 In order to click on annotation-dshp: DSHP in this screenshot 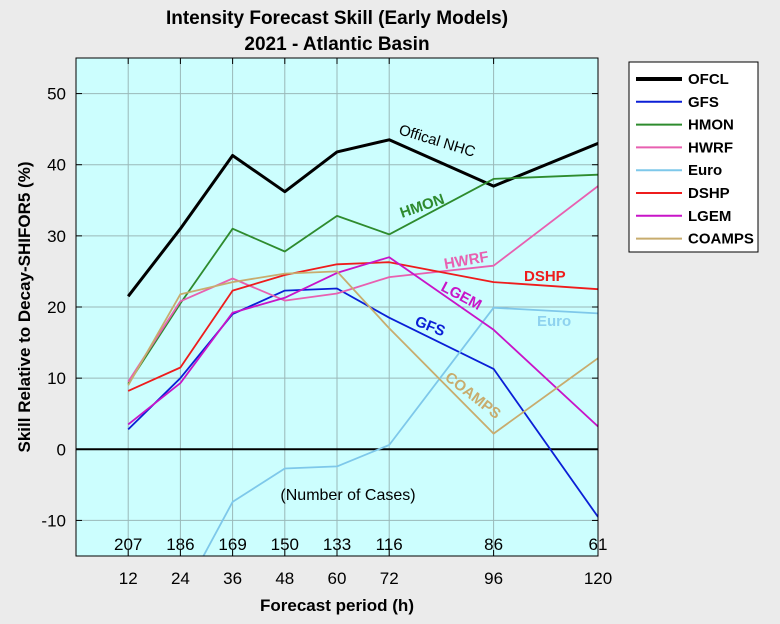, I will do `click(545, 276)`.